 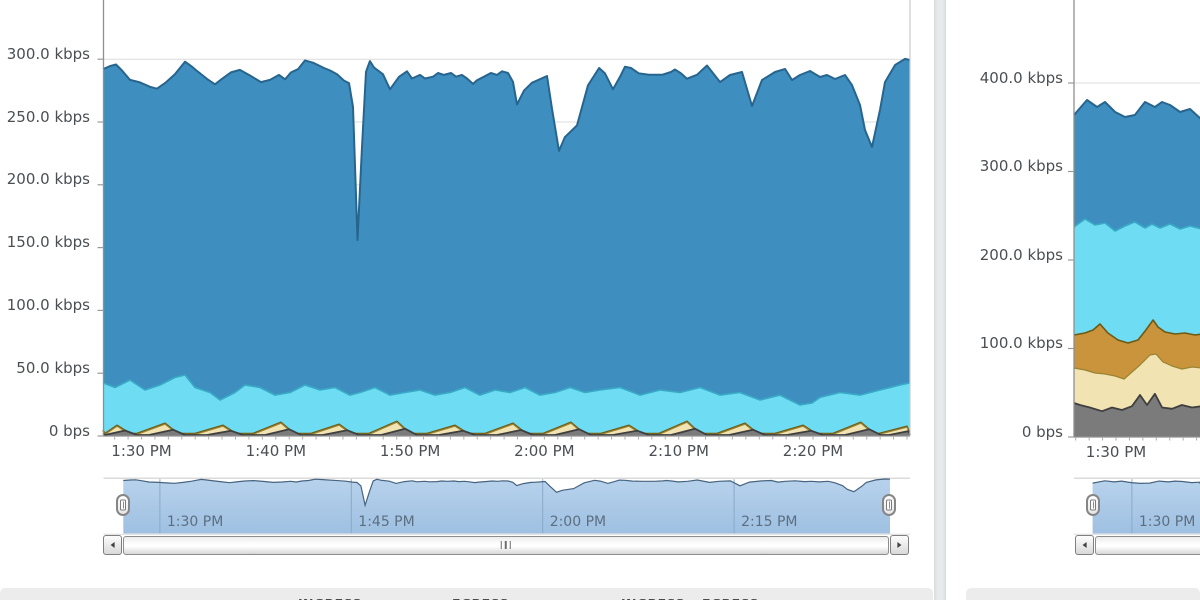 What do you see at coordinates (1137, 415) in the screenshot?
I see `area-series-gray` at bounding box center [1137, 415].